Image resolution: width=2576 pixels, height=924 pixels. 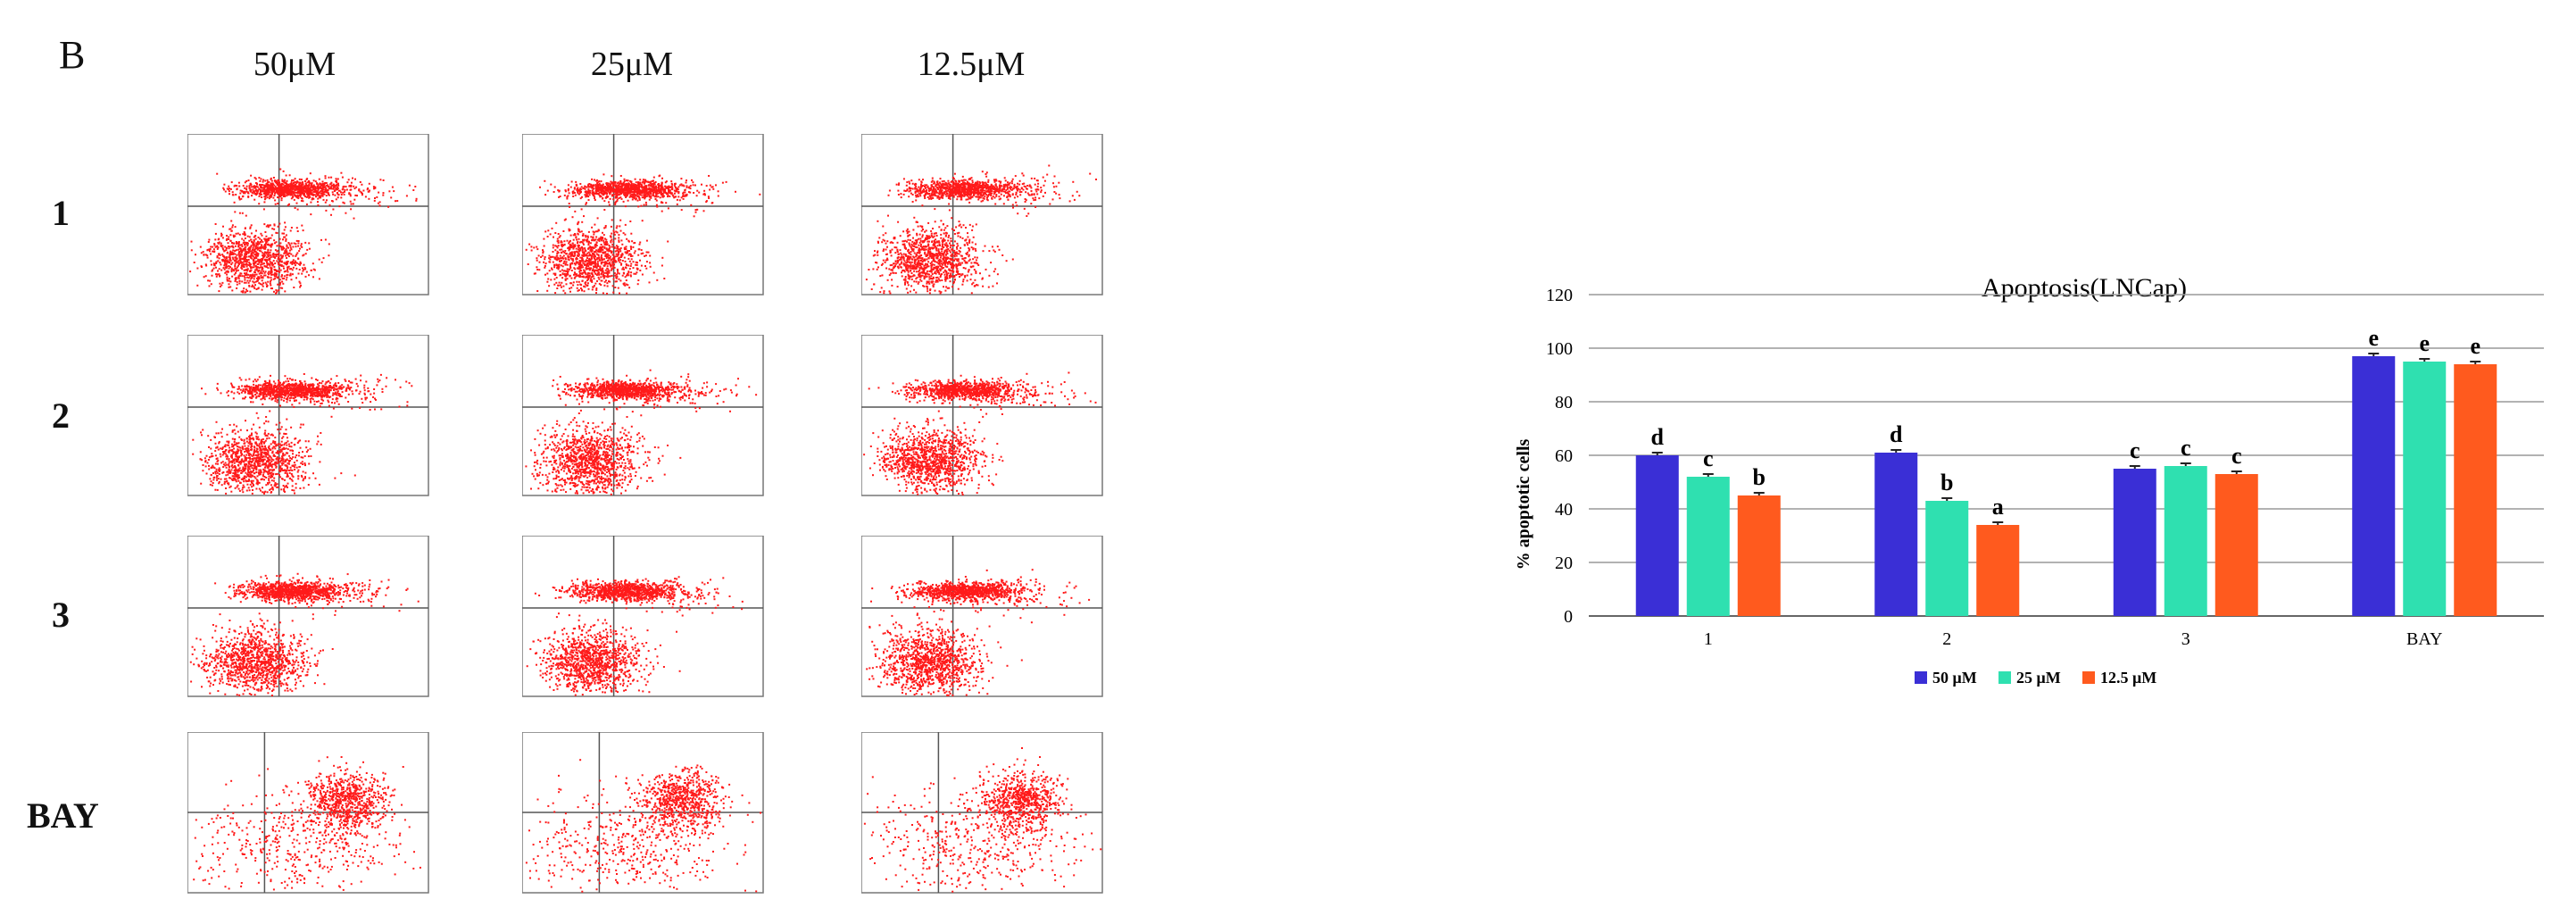 I want to click on flow-plot-r2-c2, so click(x=652, y=424).